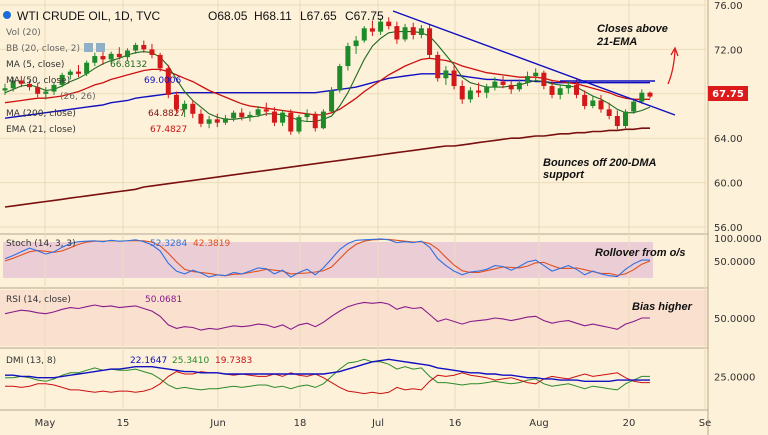  I want to click on legend-dmi: DMI (13, 8), so click(31, 361).